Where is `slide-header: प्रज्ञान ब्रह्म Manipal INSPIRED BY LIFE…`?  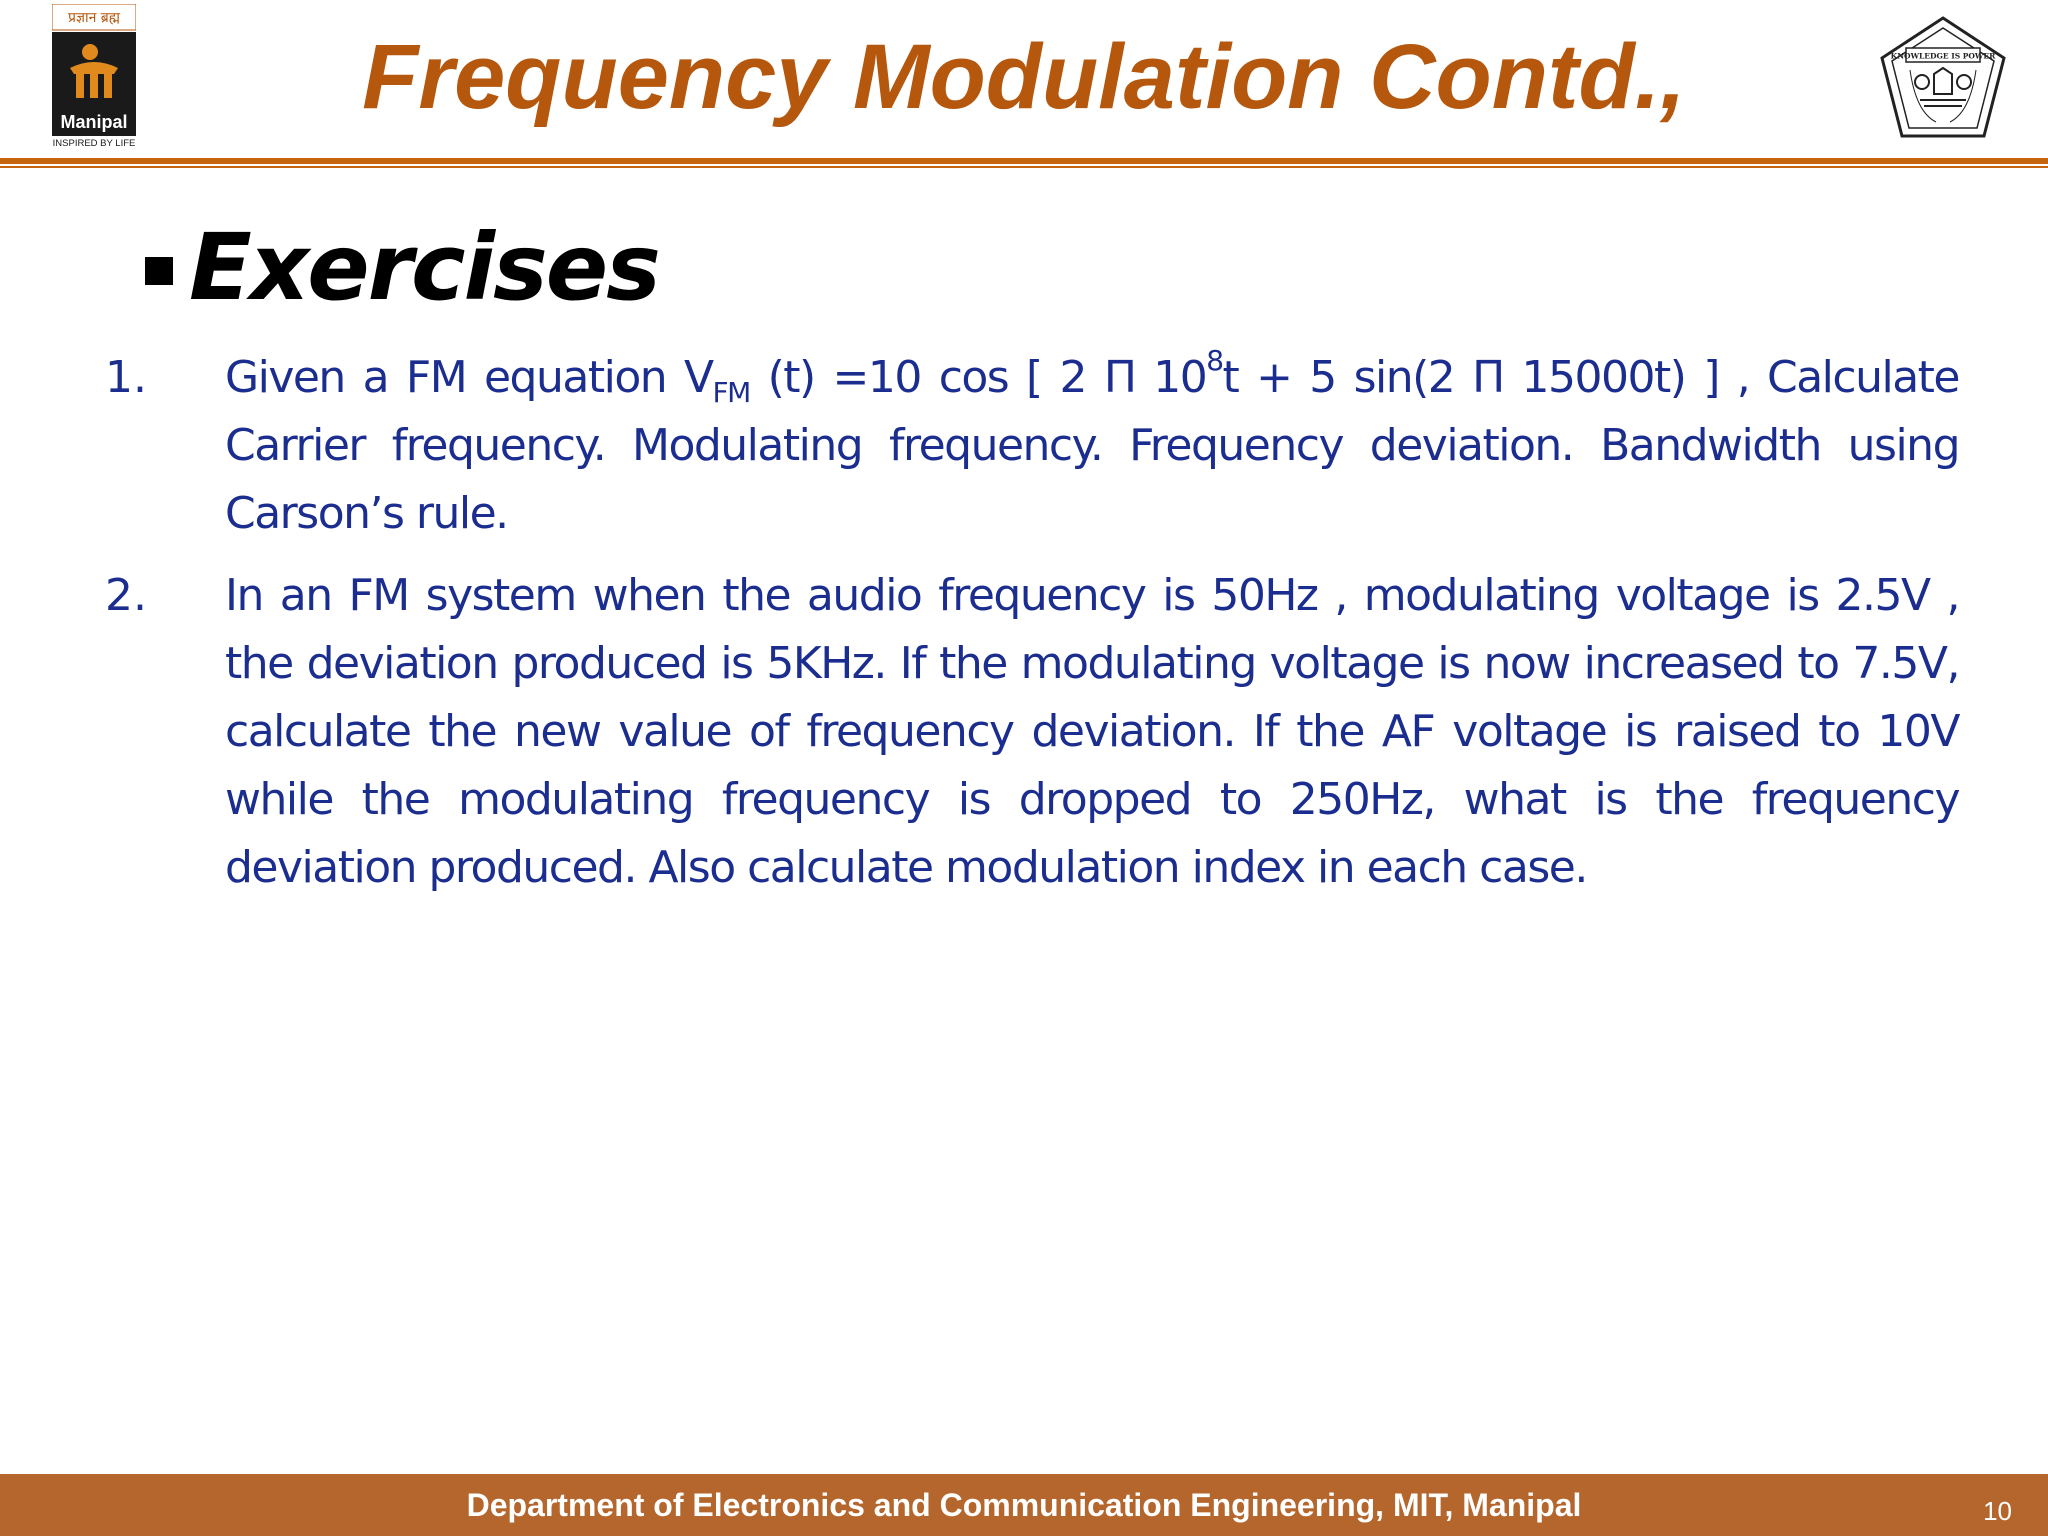 slide-header: प्रज्ञान ब्रह्म Manipal INSPIRED BY LIFE… is located at coordinates (1024, 85).